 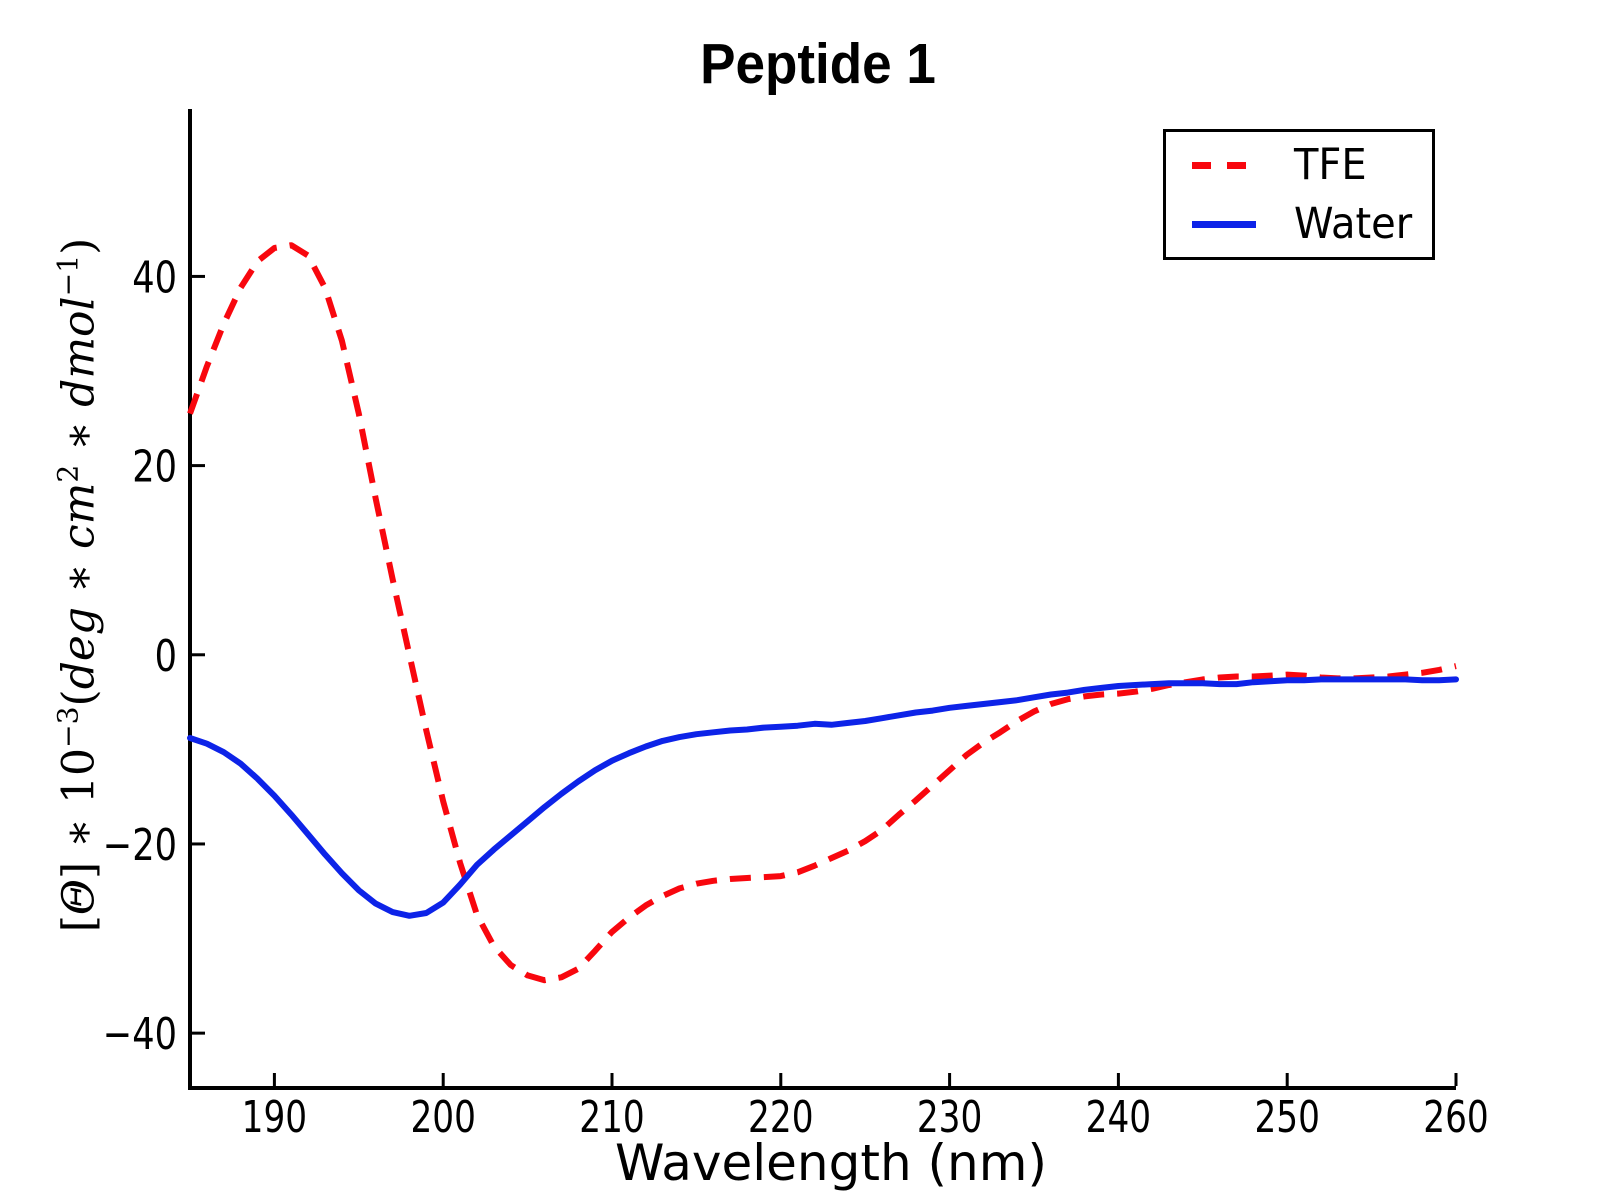 I want to click on x-tick-label: 210, so click(x=611, y=1117).